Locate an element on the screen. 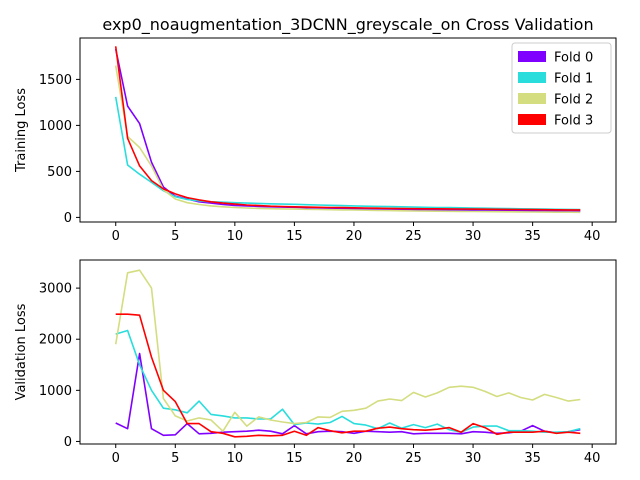  legend: Fold 0 Fold 1 Fold 2 Fold 3 is located at coordinates (561, 88).